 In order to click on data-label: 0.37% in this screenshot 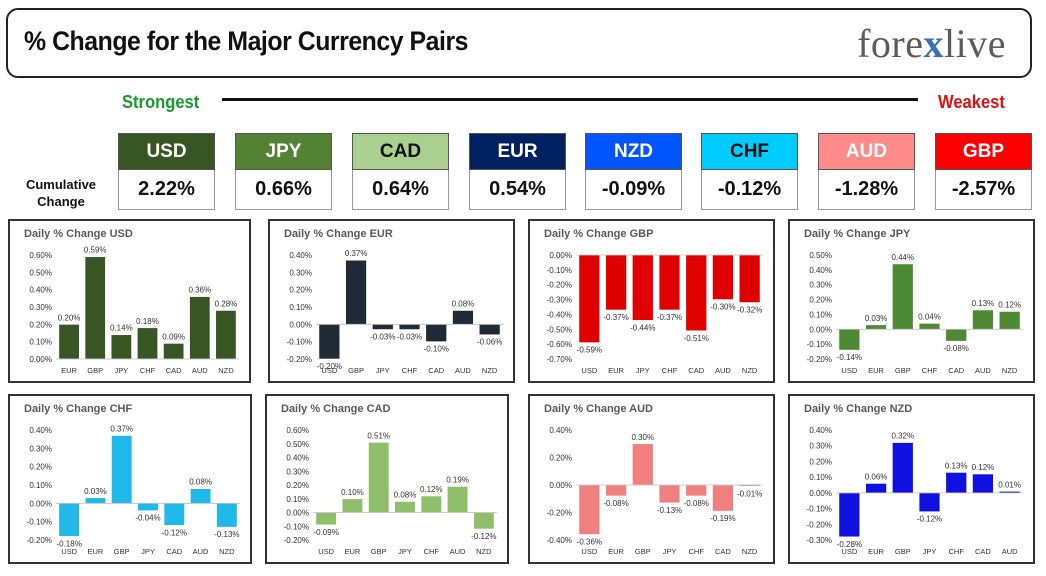, I will do `click(121, 429)`.